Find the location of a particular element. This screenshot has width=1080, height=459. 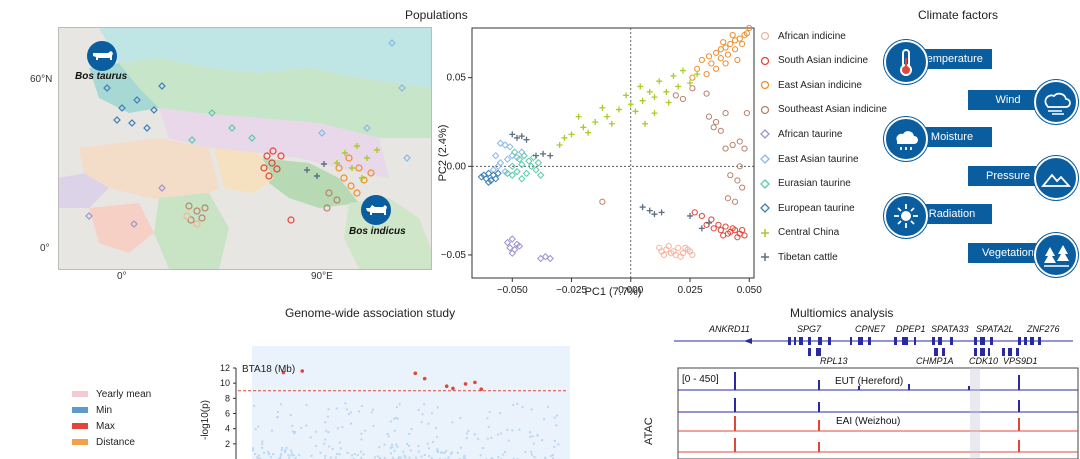

pca-axis-ticks: −0.050 −0.025 0.000 0.025 0.050 0.05 0.00 −0.05 is located at coordinates (601, 184).